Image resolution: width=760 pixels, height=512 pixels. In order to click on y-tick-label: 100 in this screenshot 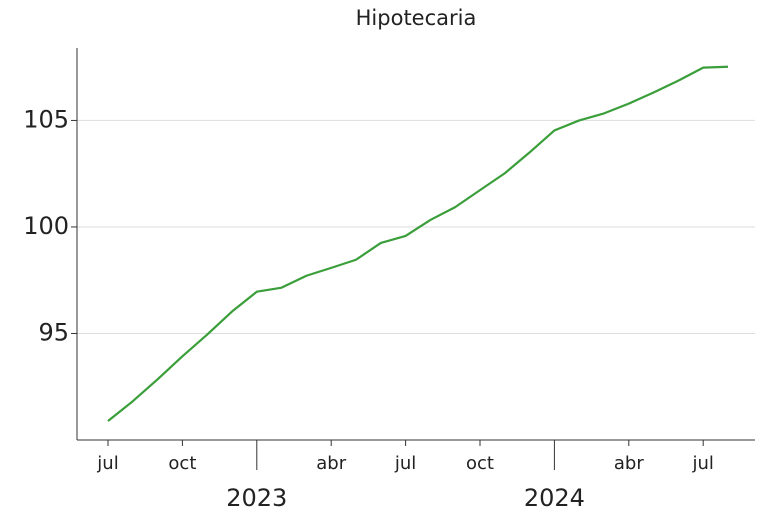, I will do `click(46, 226)`.